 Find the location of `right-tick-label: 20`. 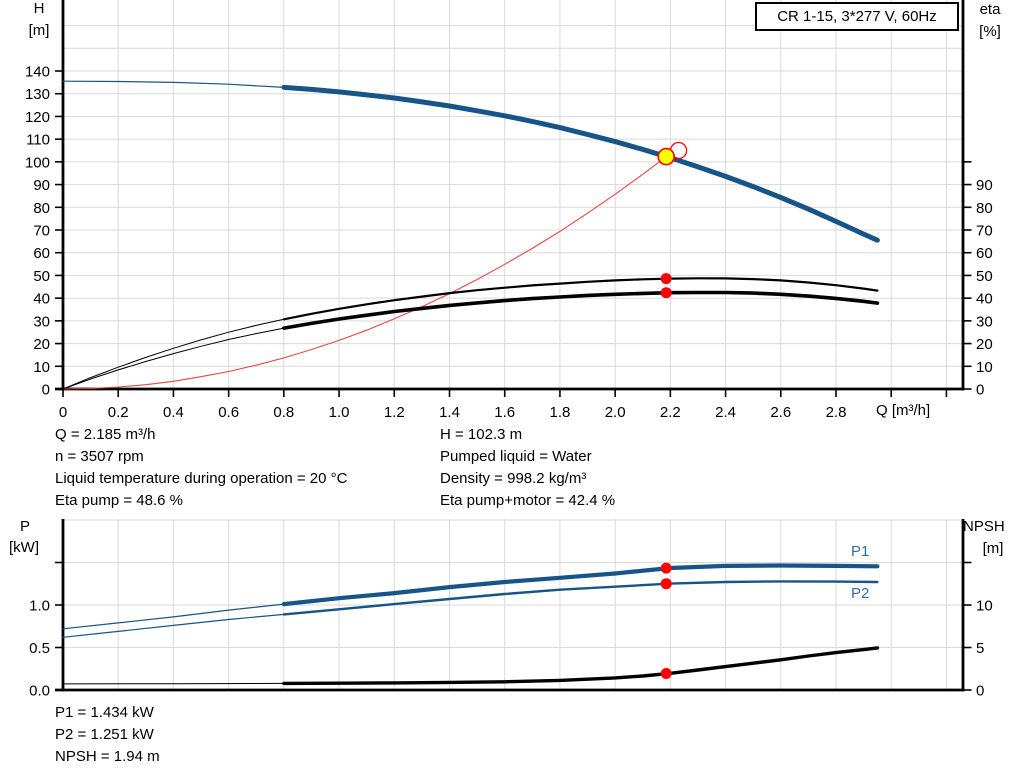

right-tick-label: 20 is located at coordinates (984, 344).